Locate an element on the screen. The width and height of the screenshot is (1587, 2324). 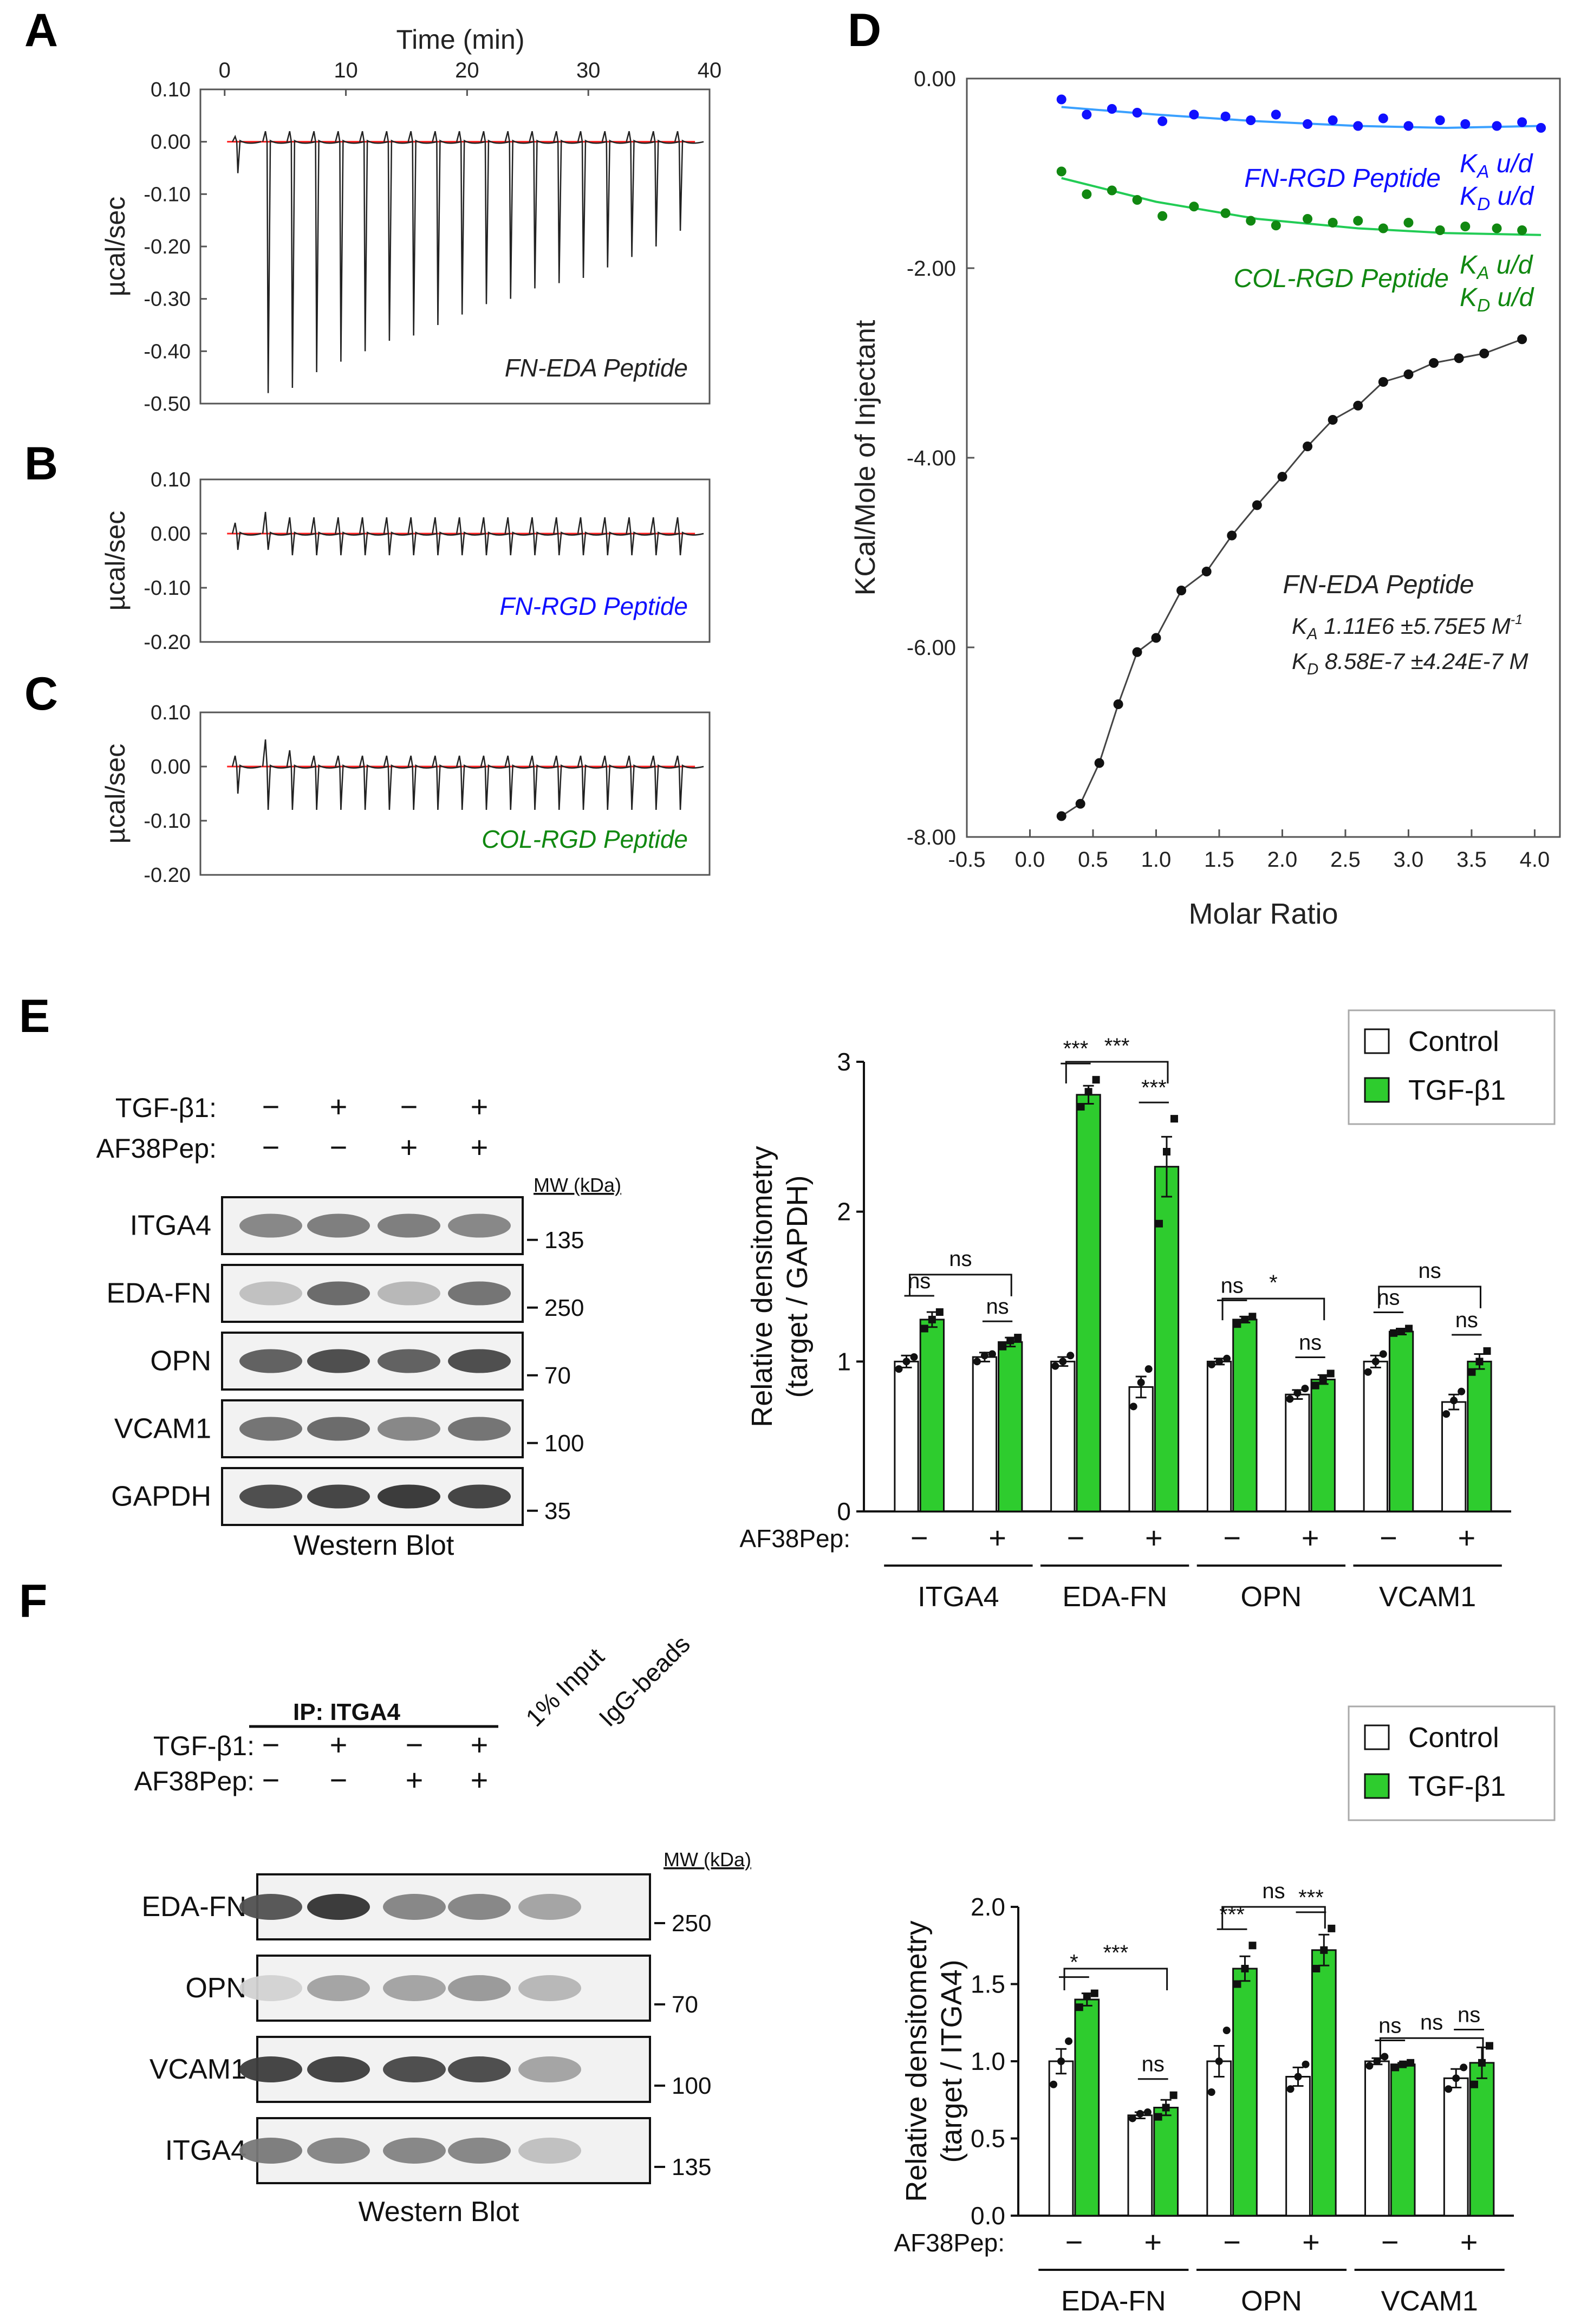
blot-caption: Western Blot is located at coordinates (439, 2212).